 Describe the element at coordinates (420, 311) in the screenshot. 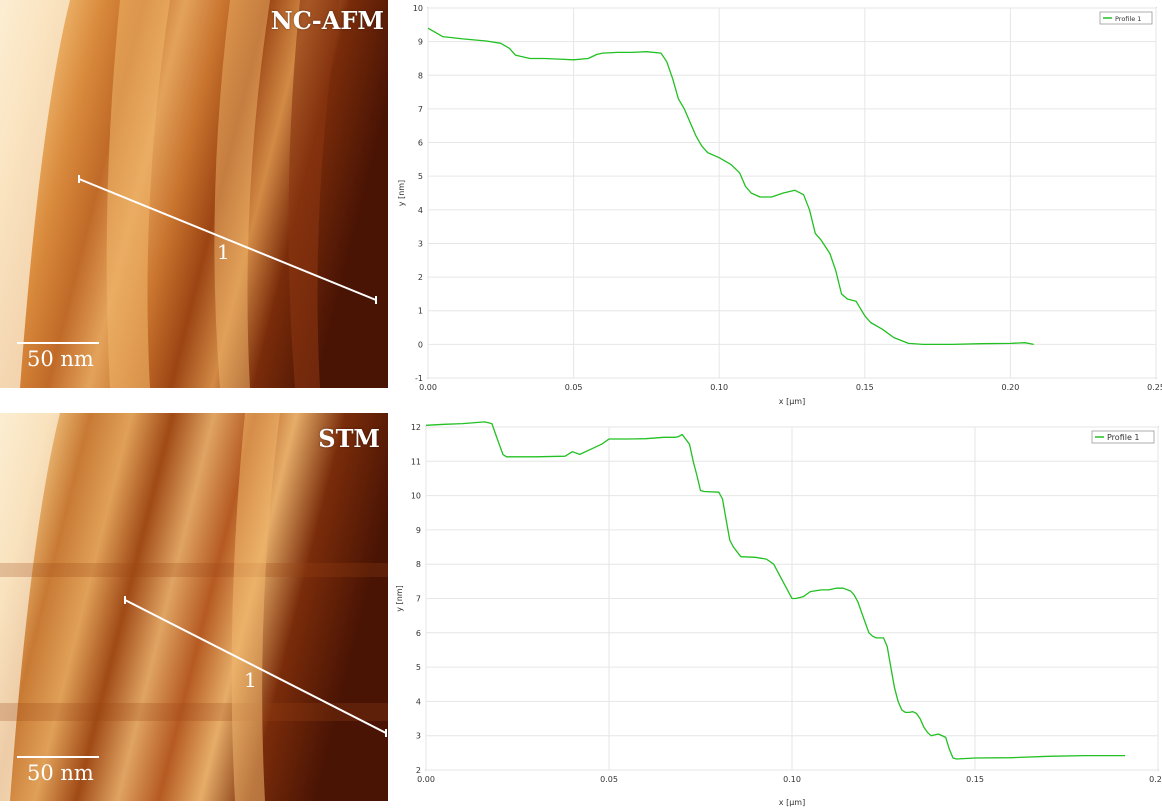

I see `y-tick-label: 1` at that location.